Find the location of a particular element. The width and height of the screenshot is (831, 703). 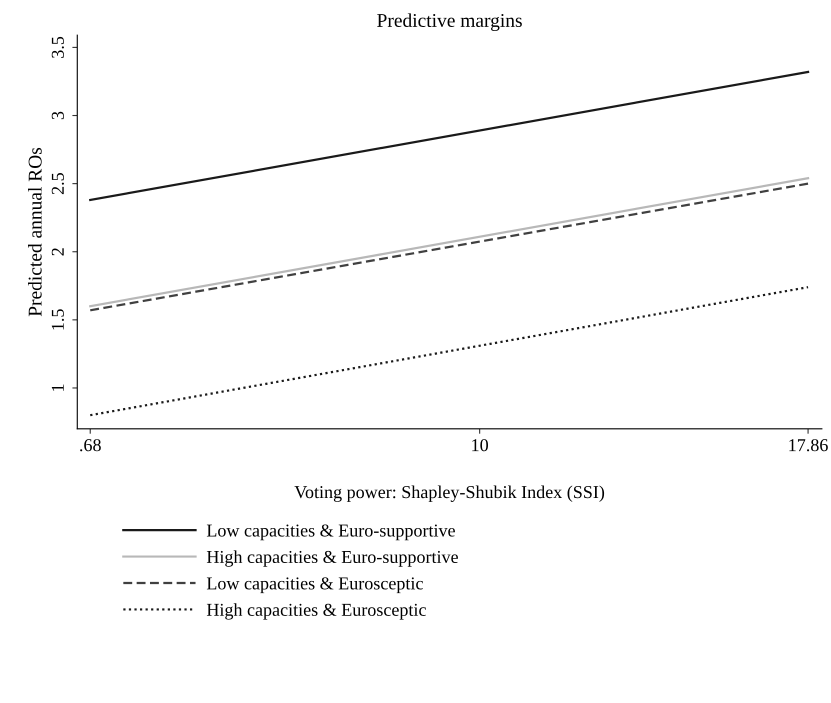

legend-label: High capacities & Eurosceptic is located at coordinates (316, 611).